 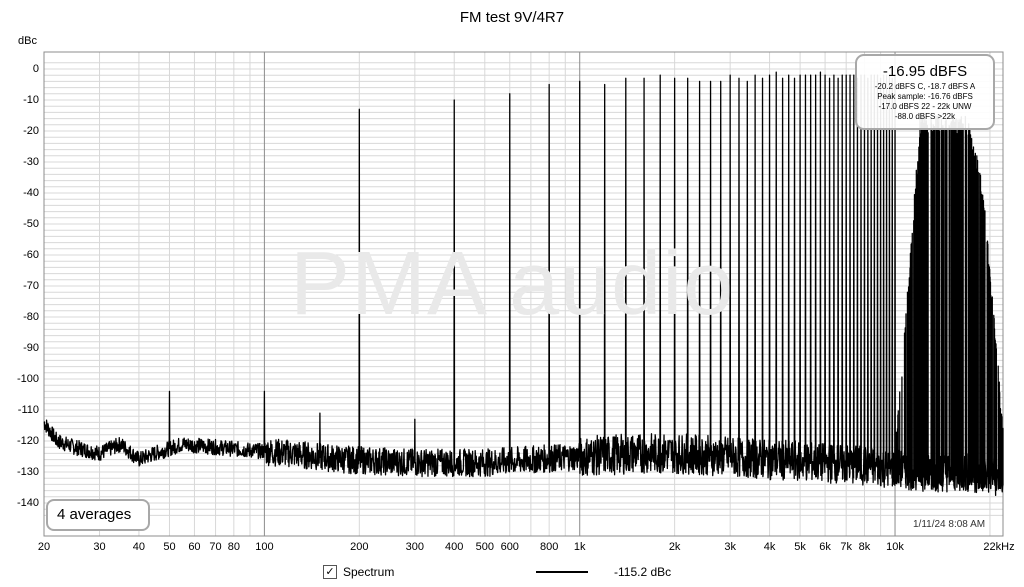 I want to click on x-tick-label: 200, so click(x=359, y=547).